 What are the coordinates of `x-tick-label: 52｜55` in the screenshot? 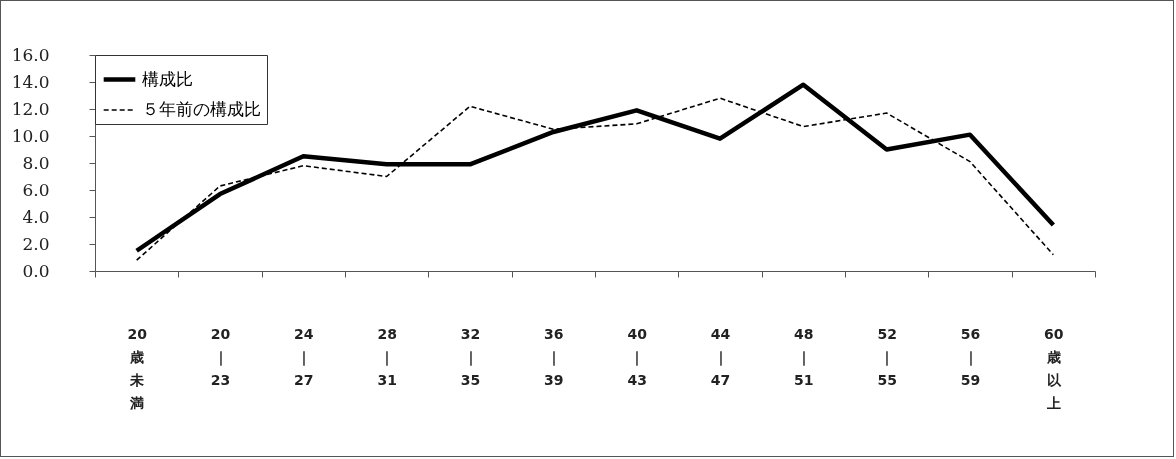 It's located at (887, 356).